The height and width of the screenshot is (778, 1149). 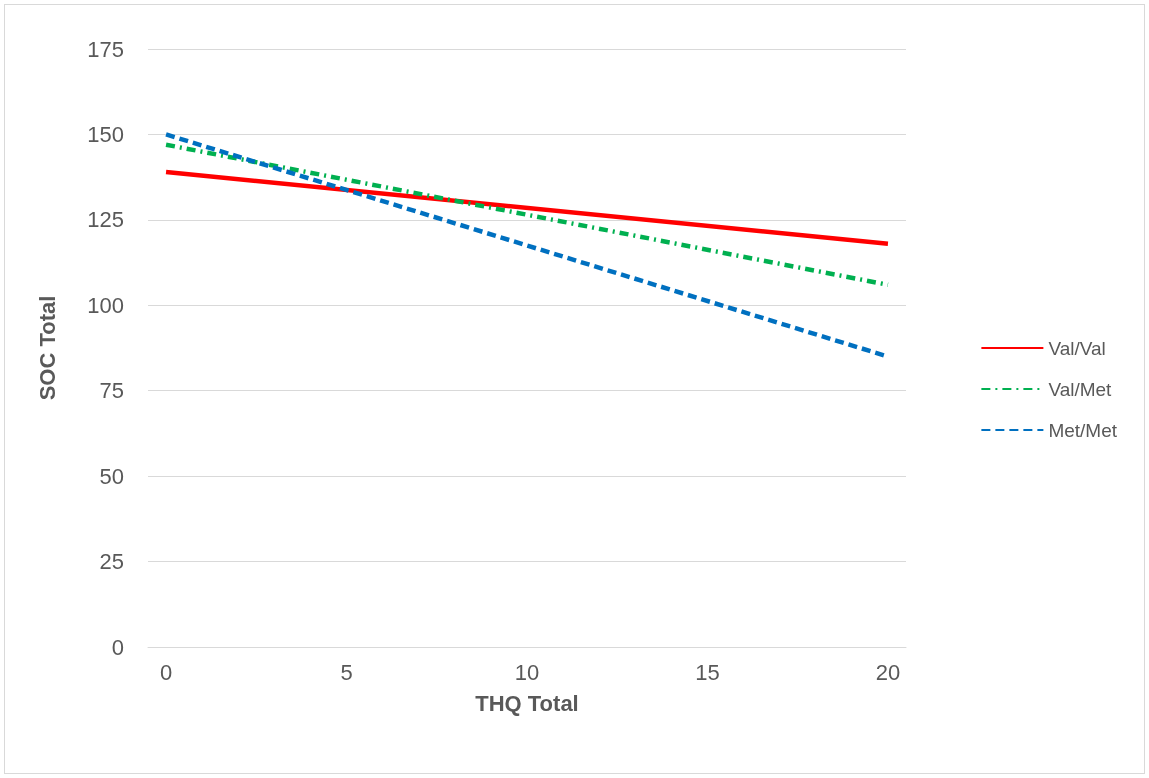 I want to click on x-axis-title: THQ Total, so click(x=527, y=703).